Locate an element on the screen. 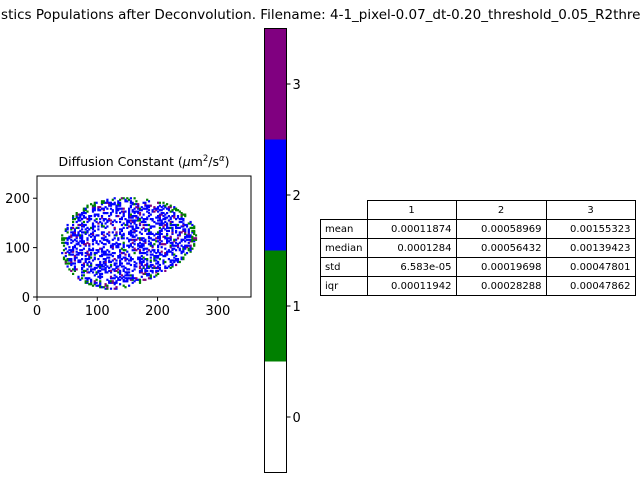 The image size is (640, 480). column-header: 2 is located at coordinates (501, 210).